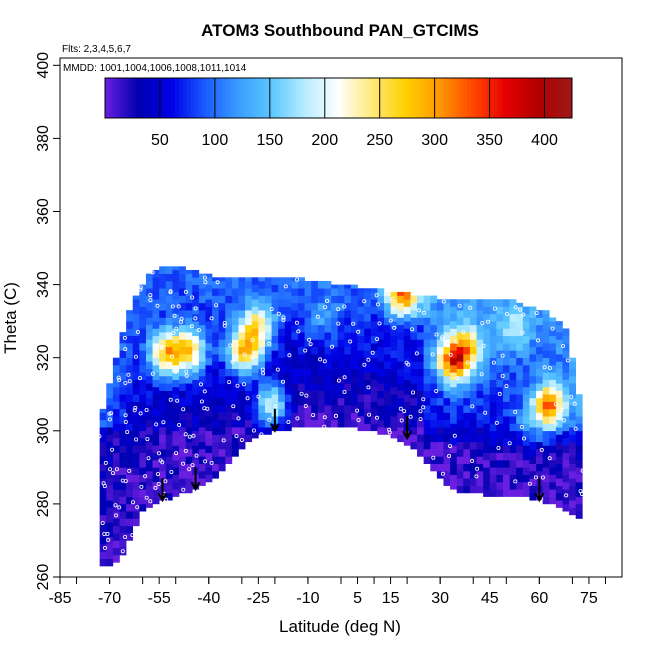  I want to click on y-tick-label: 340, so click(43, 284).